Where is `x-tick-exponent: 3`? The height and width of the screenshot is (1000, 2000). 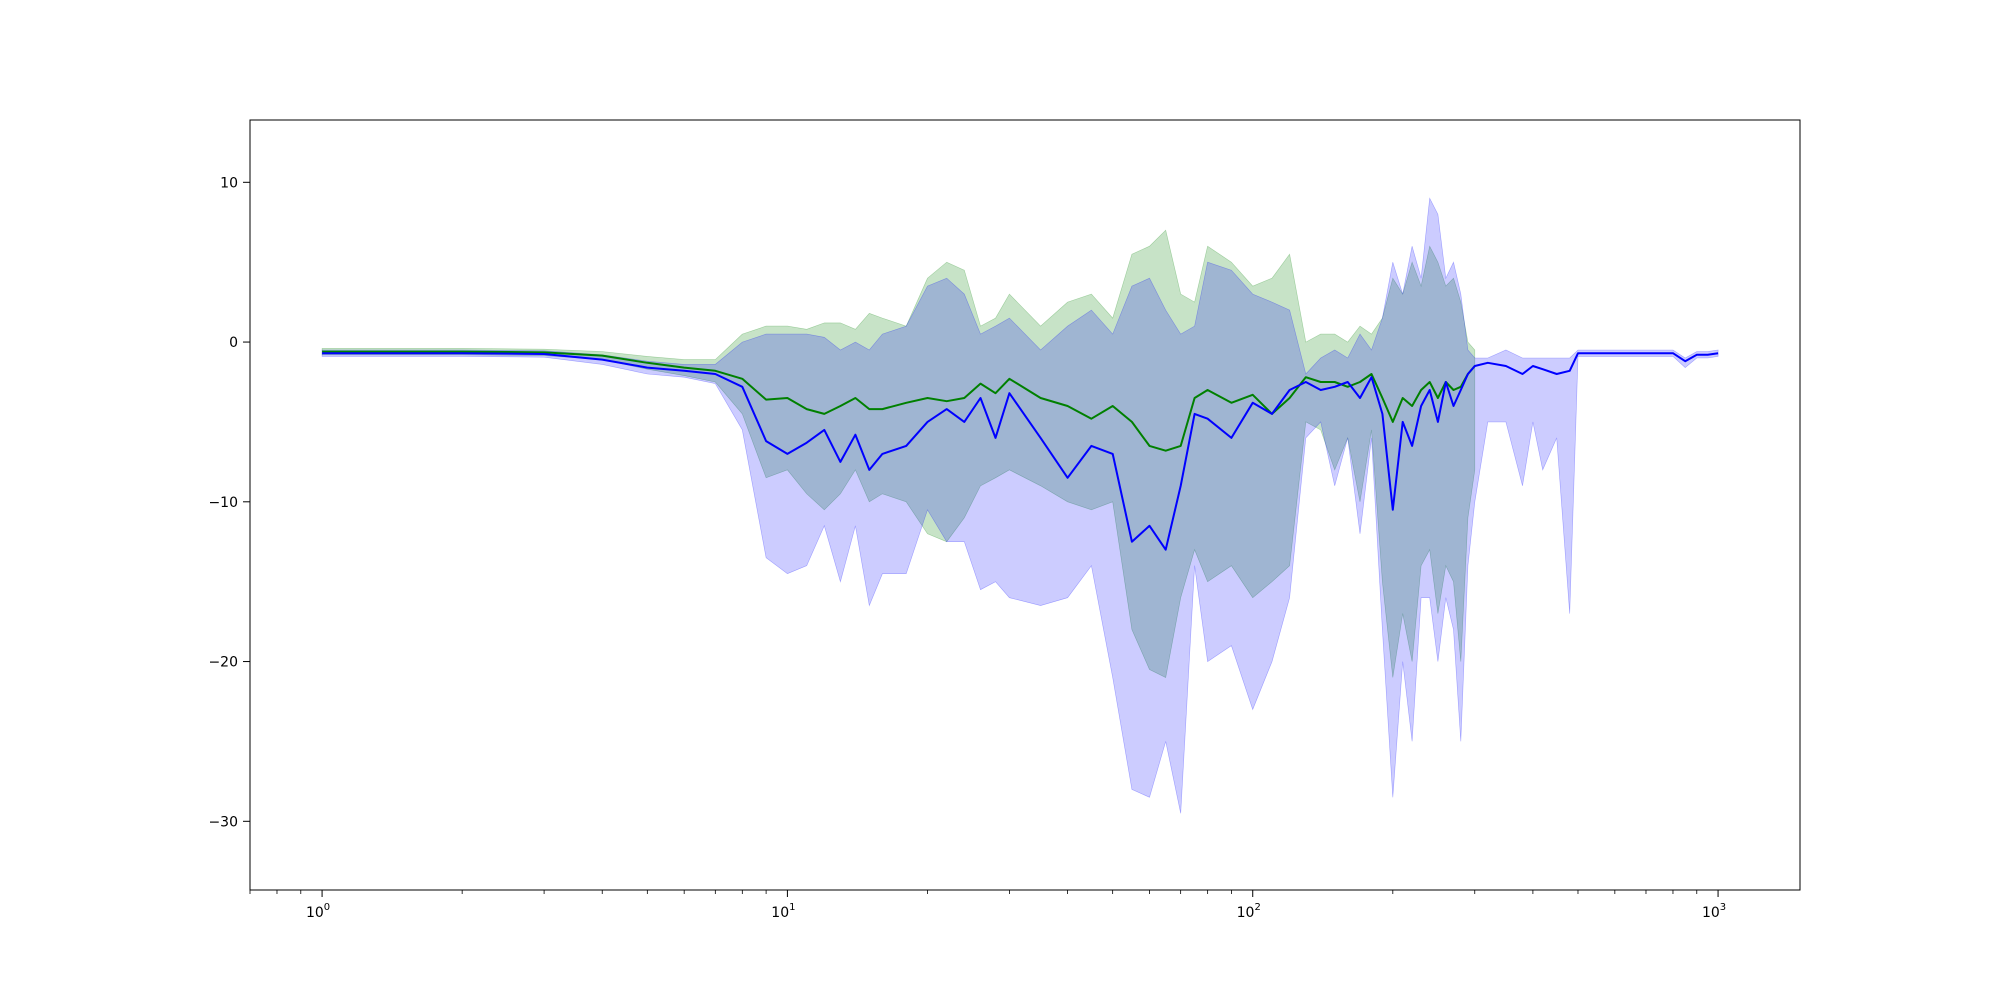
x-tick-exponent: 3 is located at coordinates (1723, 907).